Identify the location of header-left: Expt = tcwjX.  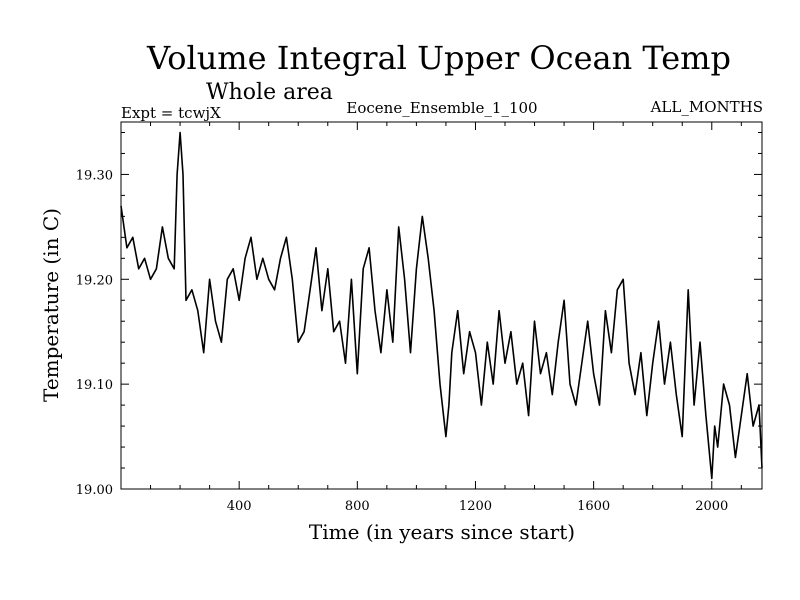
(171, 113).